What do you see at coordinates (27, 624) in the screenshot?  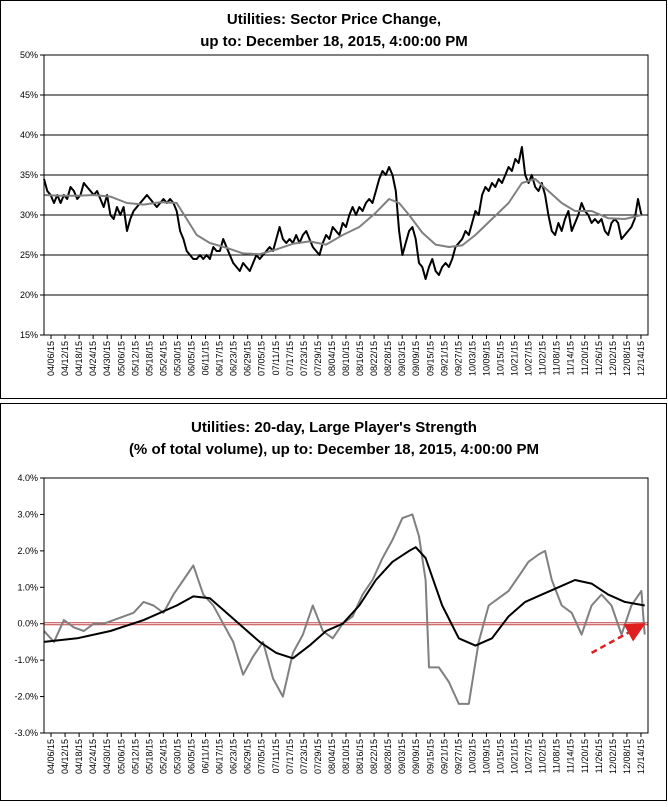 I see `y-tick-label: 0.0%` at bounding box center [27, 624].